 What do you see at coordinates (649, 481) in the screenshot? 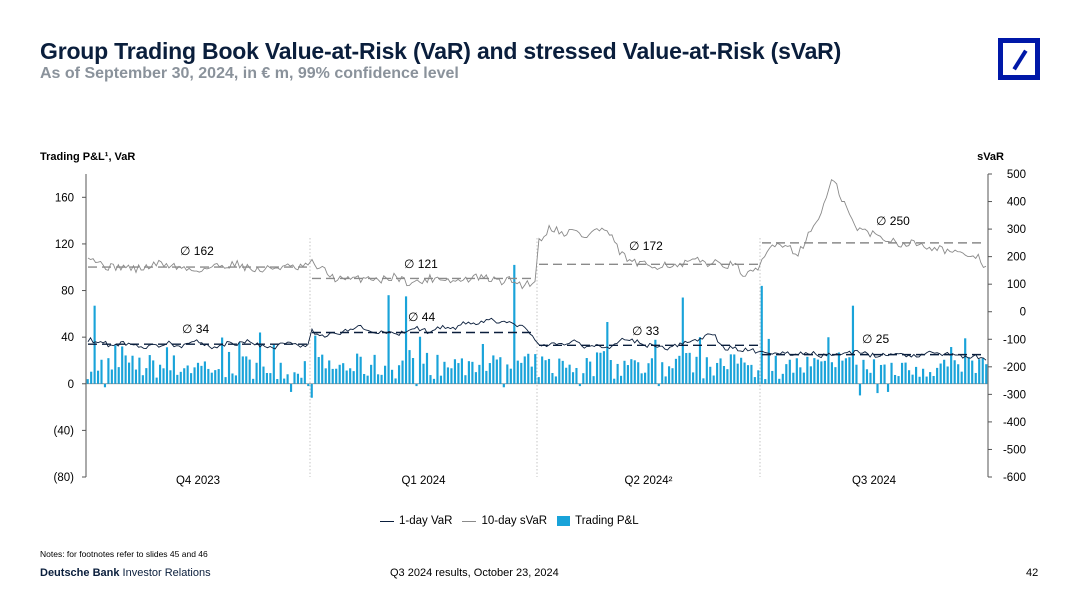
I see `quarter-label: Q2 2024²` at bounding box center [649, 481].